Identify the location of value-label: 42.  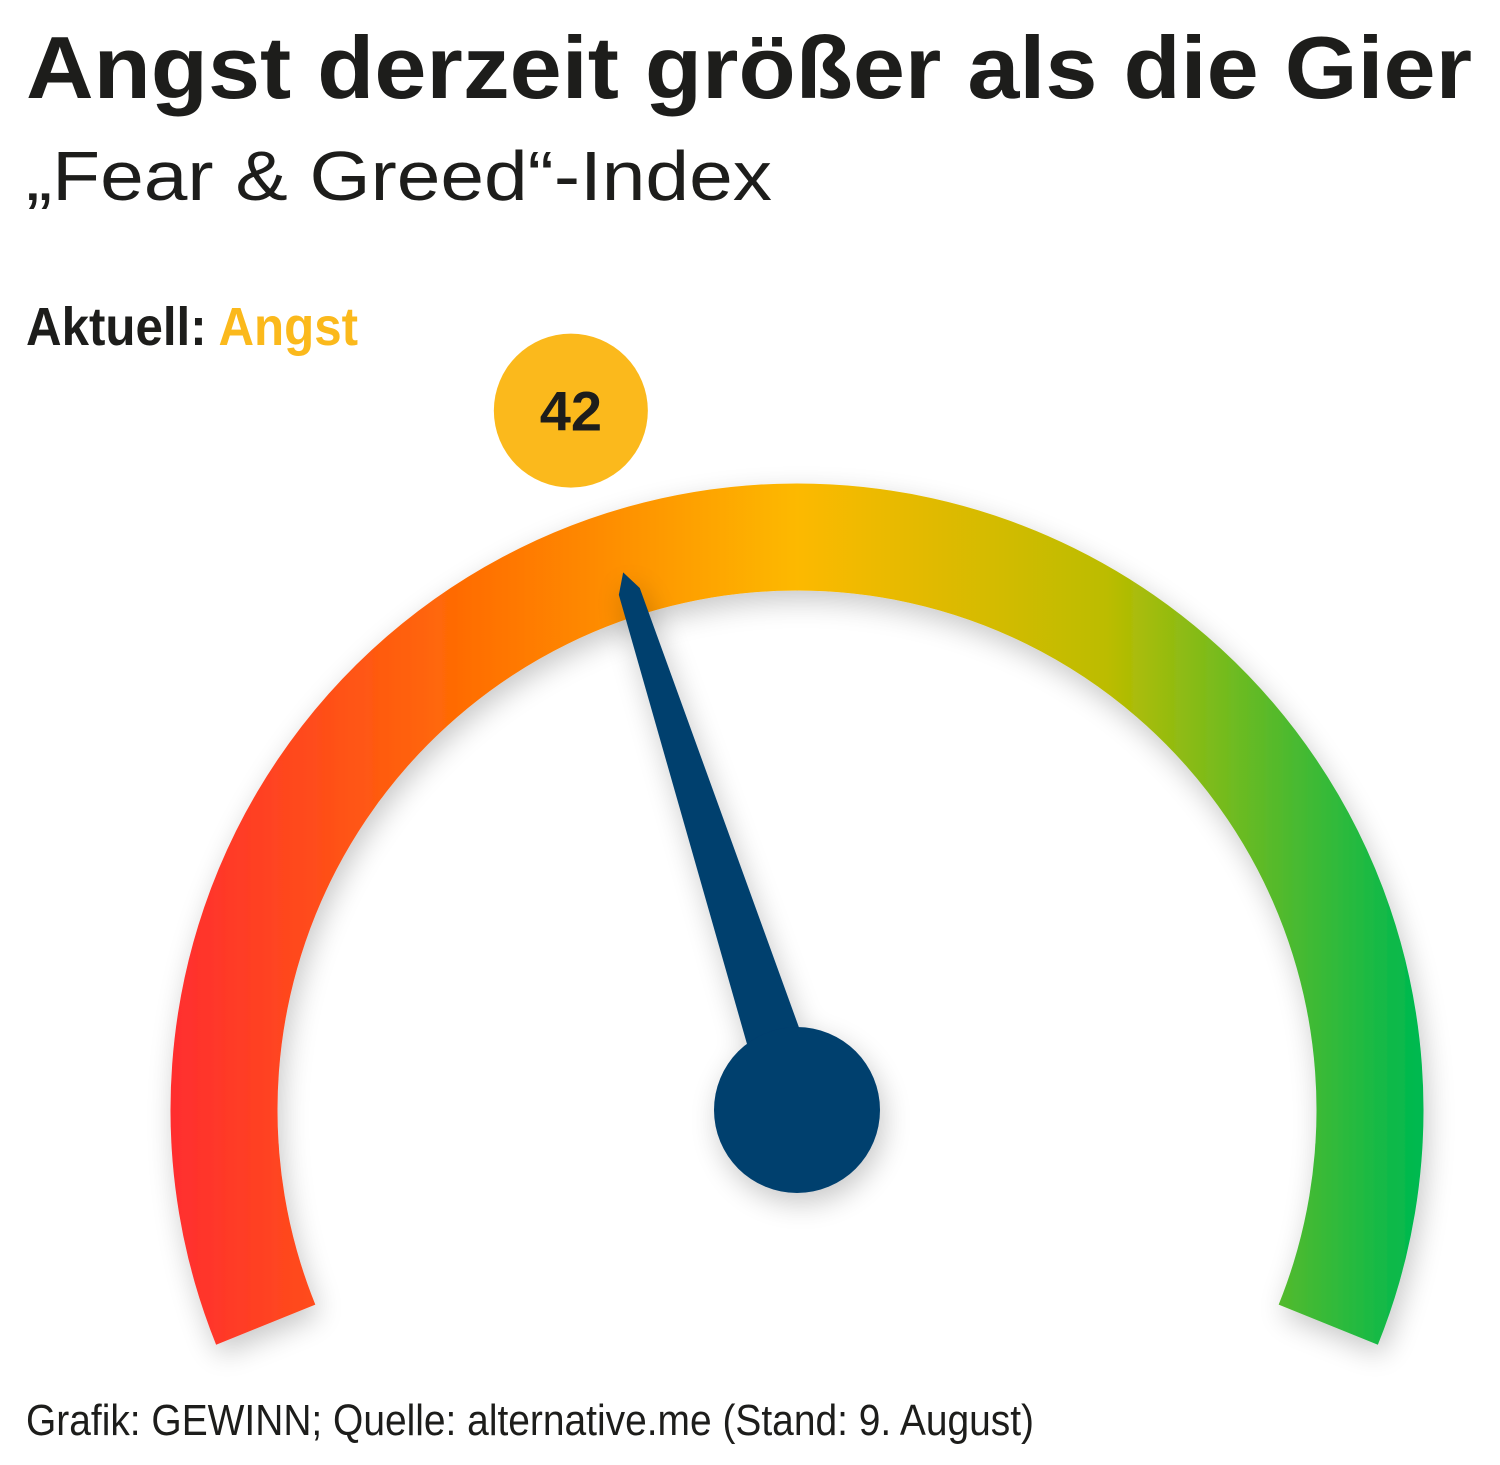
(571, 411).